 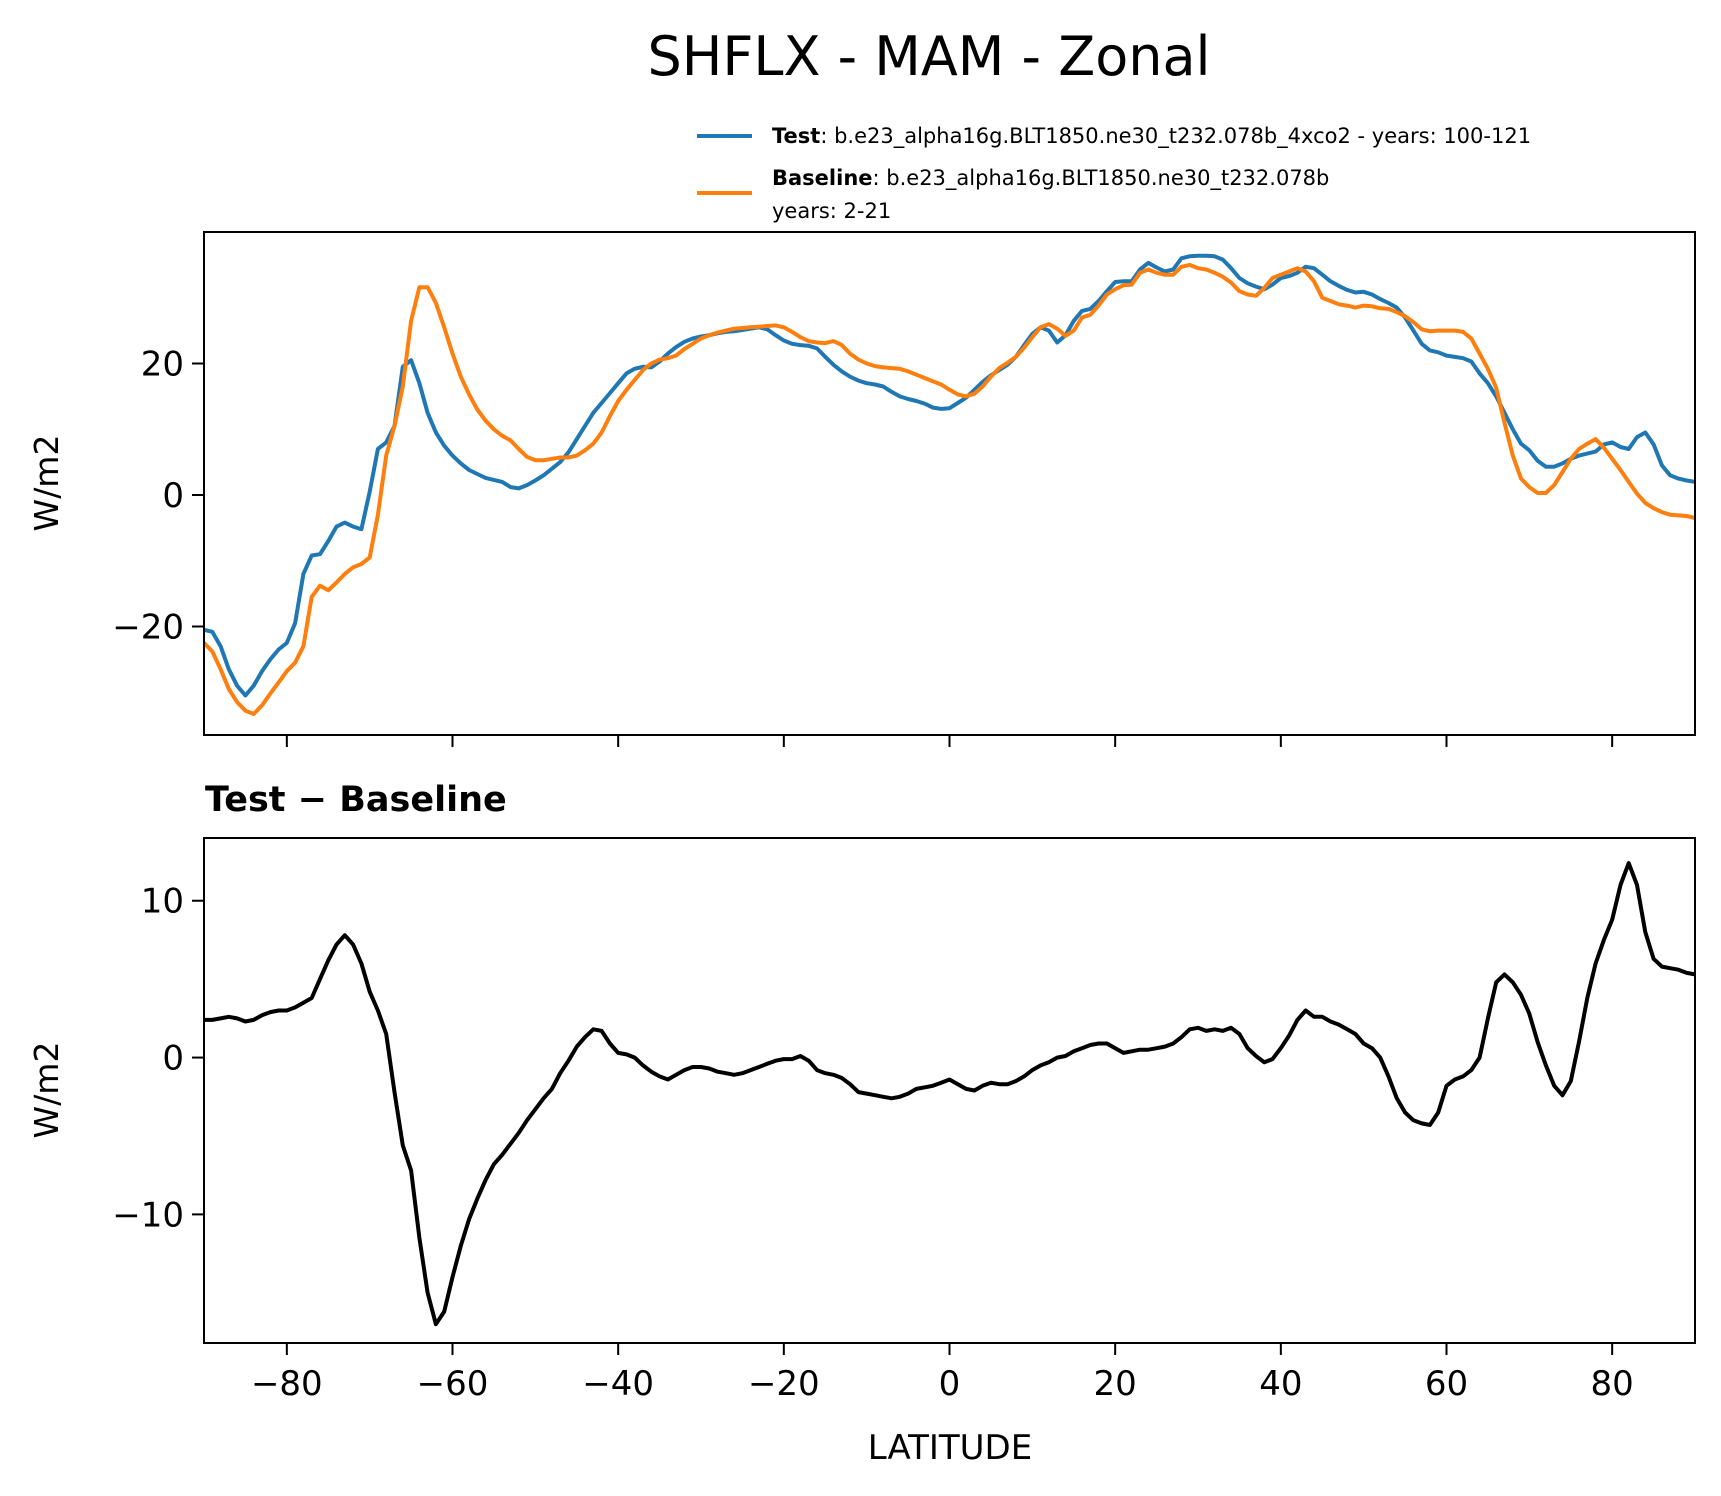 What do you see at coordinates (162, 902) in the screenshot?
I see `y-tick-label: 10` at bounding box center [162, 902].